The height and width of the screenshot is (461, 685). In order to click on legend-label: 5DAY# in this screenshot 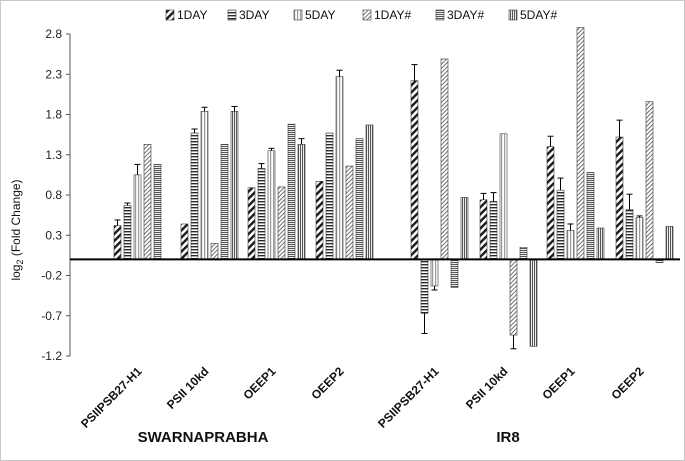, I will do `click(538, 15)`.